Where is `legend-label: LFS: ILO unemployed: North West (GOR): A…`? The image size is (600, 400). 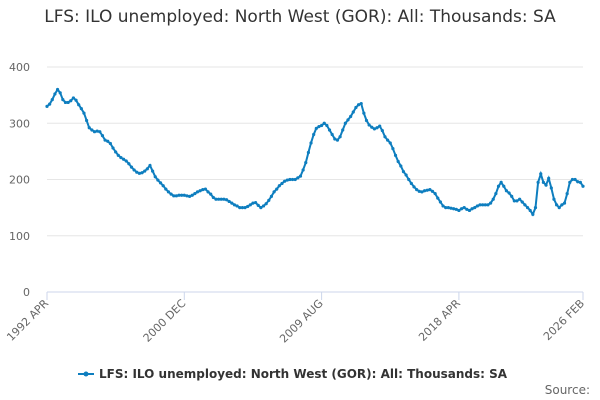
legend-label: LFS: ILO unemployed: North West (GOR): A… is located at coordinates (303, 374).